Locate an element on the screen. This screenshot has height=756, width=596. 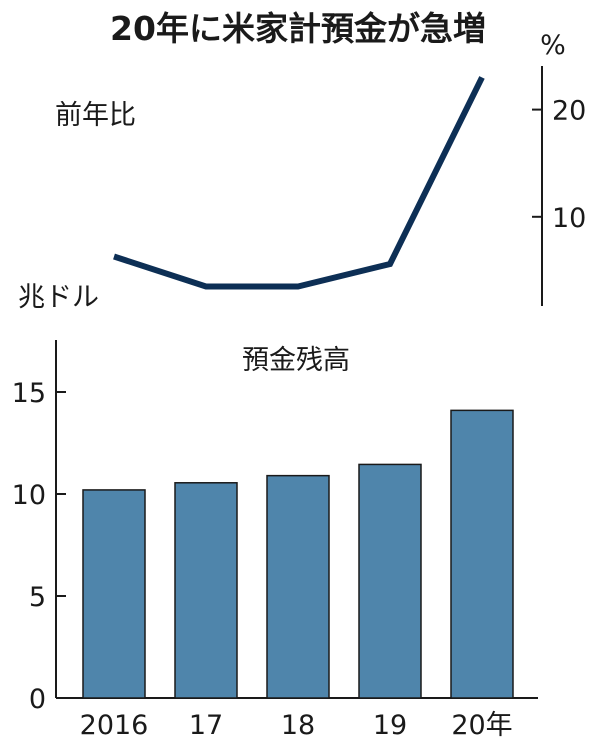
line-unit-label: % is located at coordinates (553, 45).